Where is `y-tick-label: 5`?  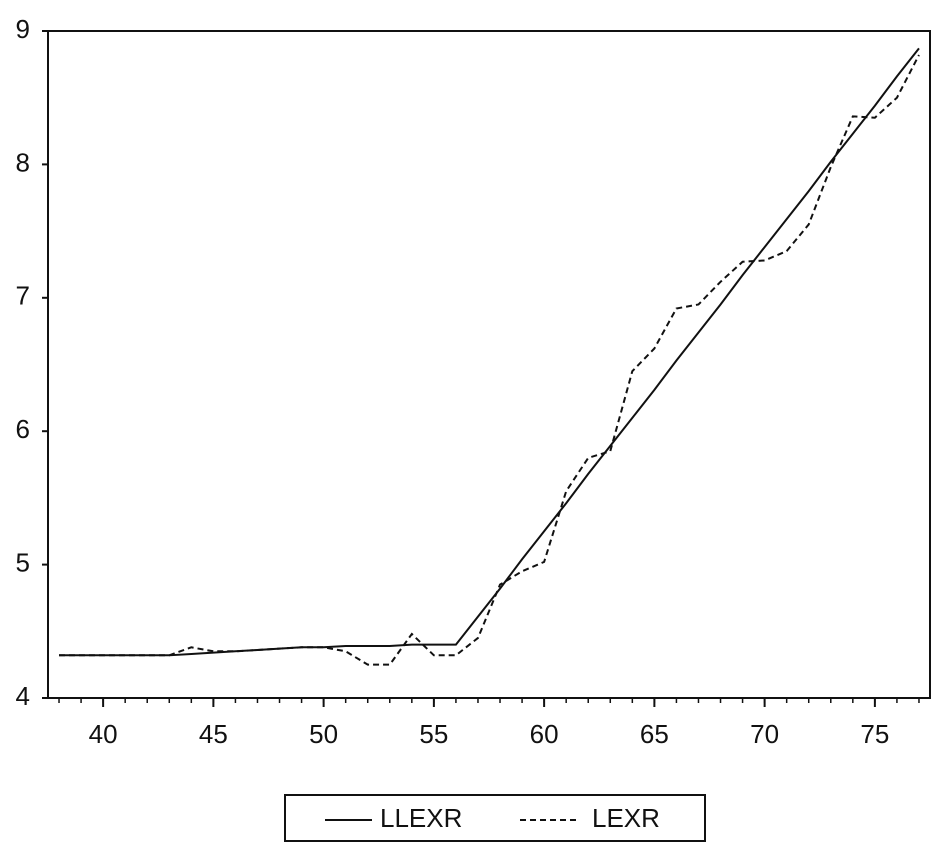 y-tick-label: 5 is located at coordinates (23, 562).